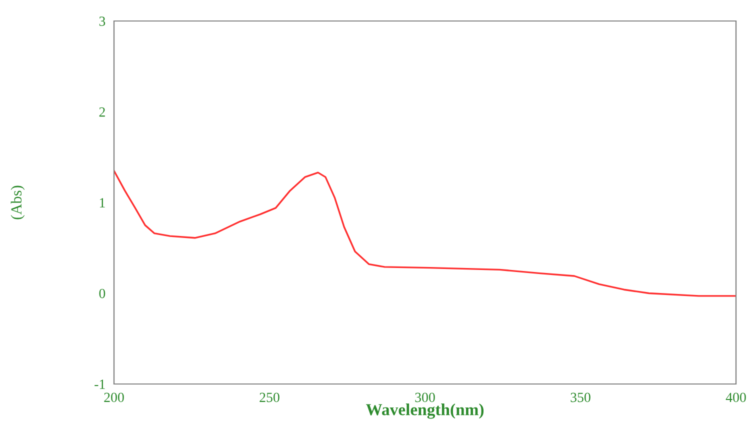  What do you see at coordinates (270, 397) in the screenshot?
I see `x-tick-label: 250` at bounding box center [270, 397].